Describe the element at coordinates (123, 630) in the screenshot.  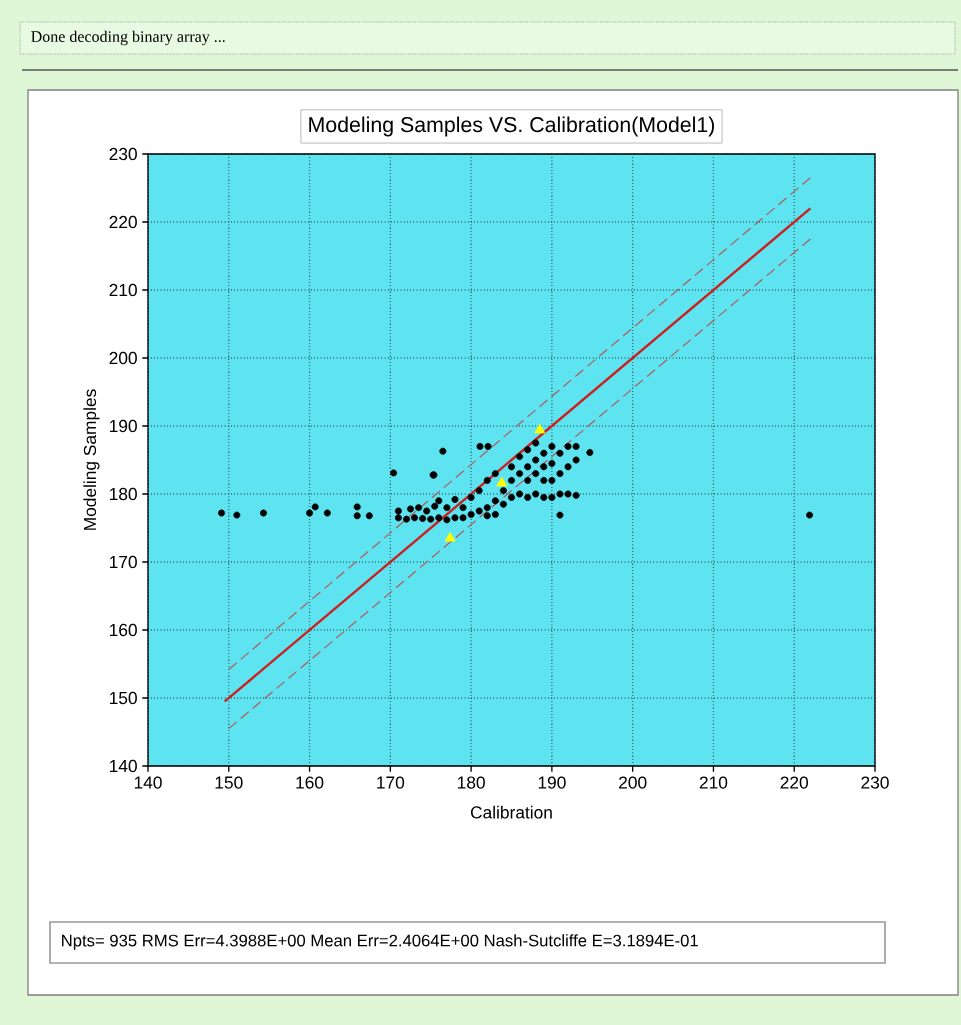
I see `y-tick-label: 160` at that location.